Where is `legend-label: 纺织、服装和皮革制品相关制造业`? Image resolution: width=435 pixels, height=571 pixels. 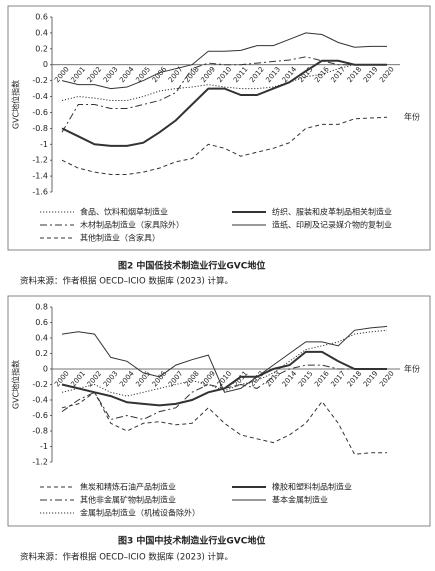 legend-label: 纺织、服装和皮革制品相关制造业 is located at coordinates (332, 212).